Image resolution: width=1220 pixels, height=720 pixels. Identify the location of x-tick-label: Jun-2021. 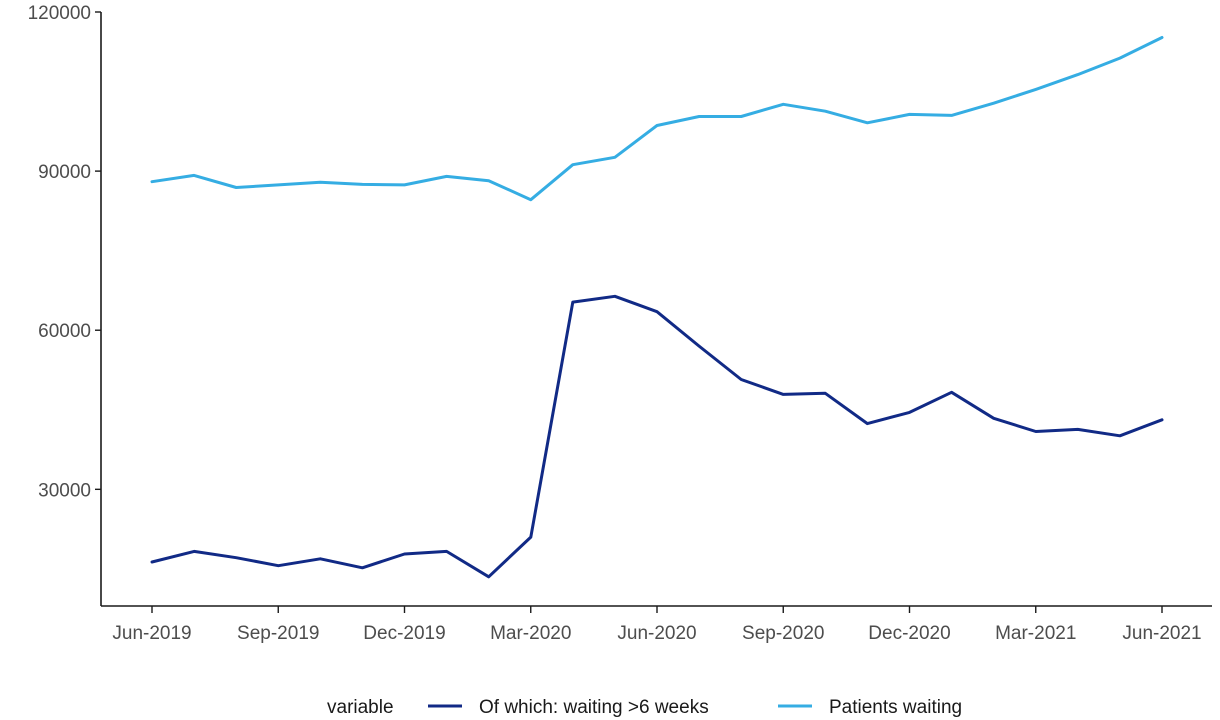
(1161, 633).